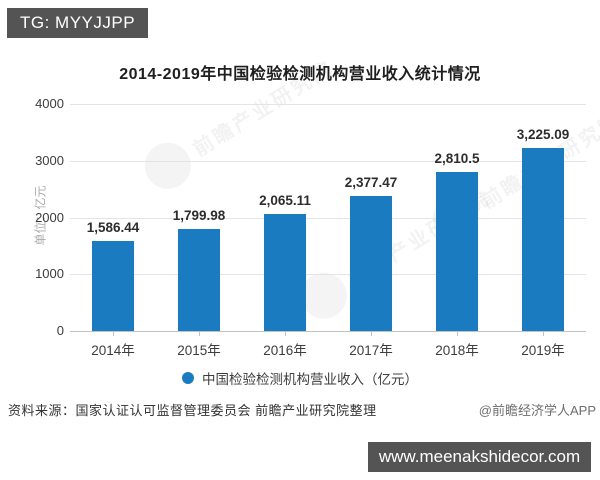 The height and width of the screenshot is (480, 600). Describe the element at coordinates (113, 350) in the screenshot. I see `x-tick-label: 2014年` at that location.